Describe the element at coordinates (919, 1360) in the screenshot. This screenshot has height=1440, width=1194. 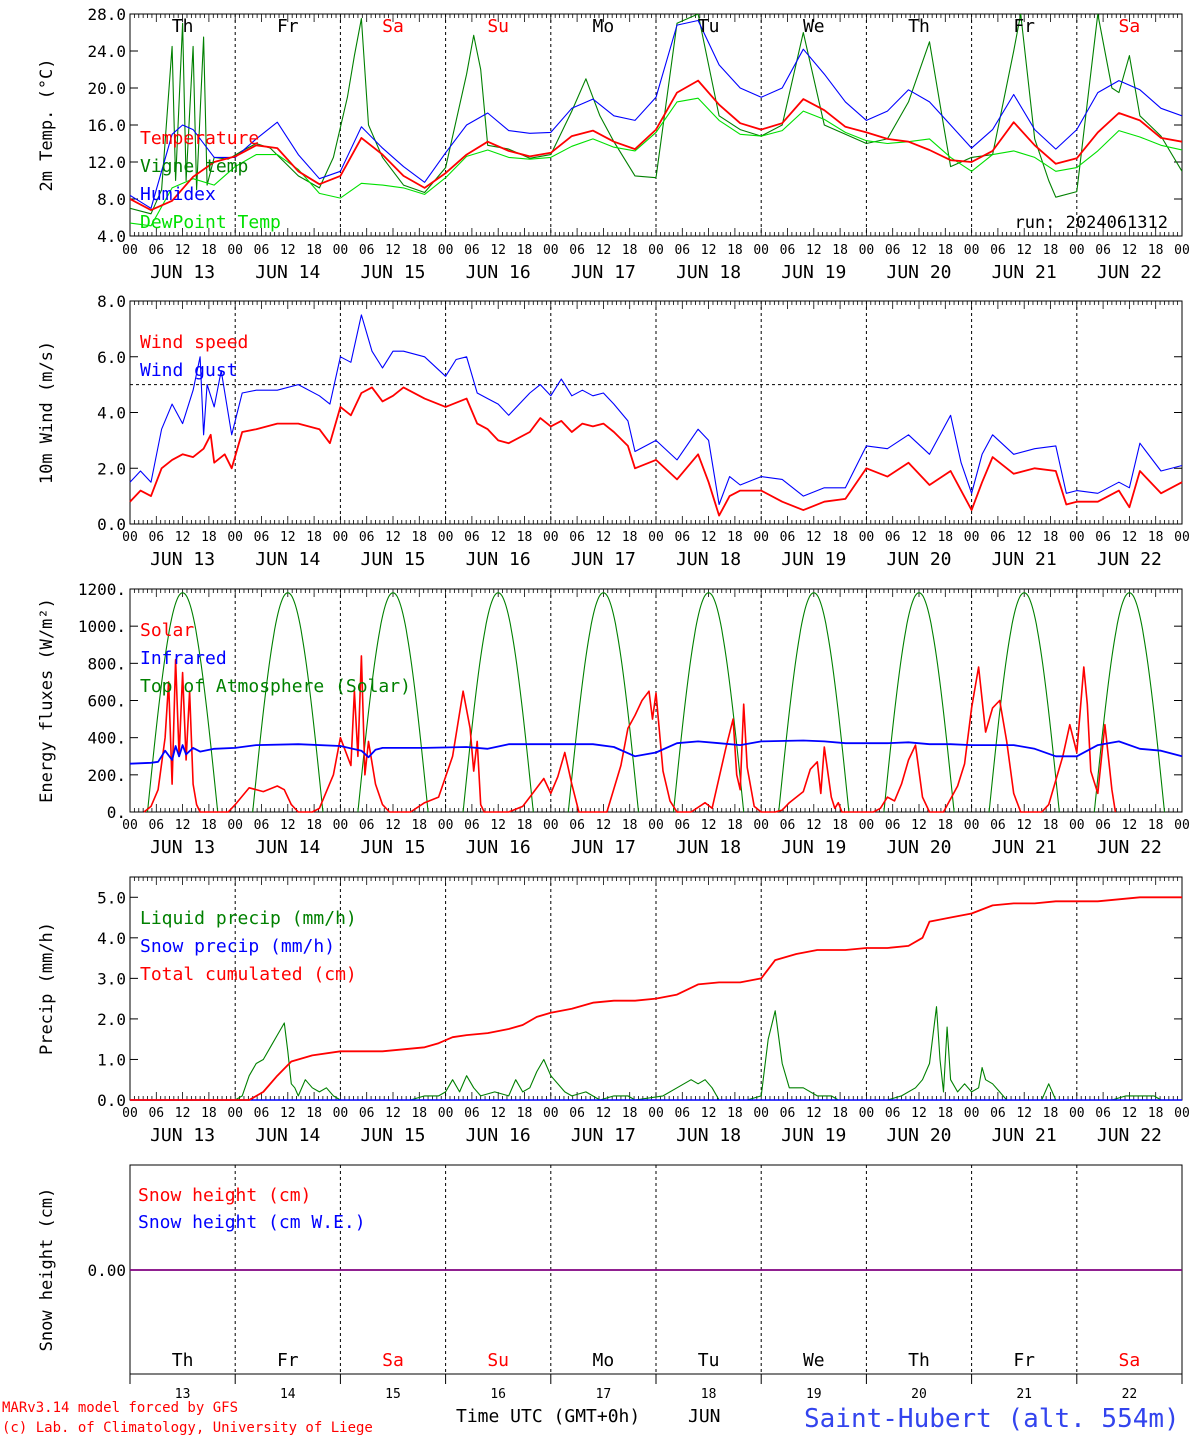
I see `weekday-label: Th` at that location.